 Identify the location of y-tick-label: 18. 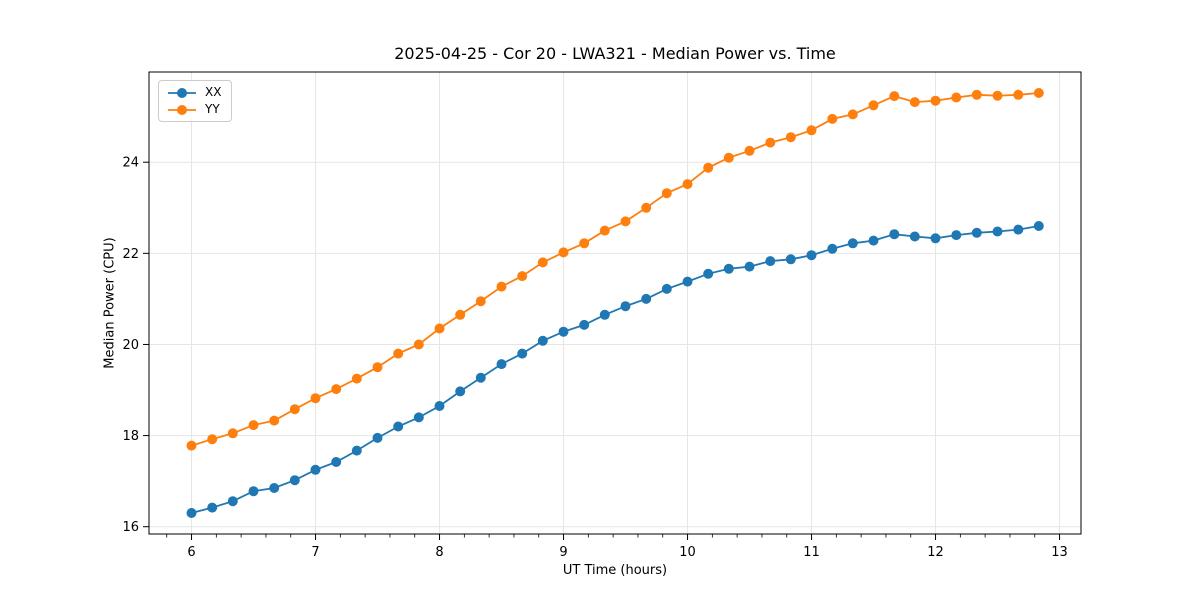
(130, 436).